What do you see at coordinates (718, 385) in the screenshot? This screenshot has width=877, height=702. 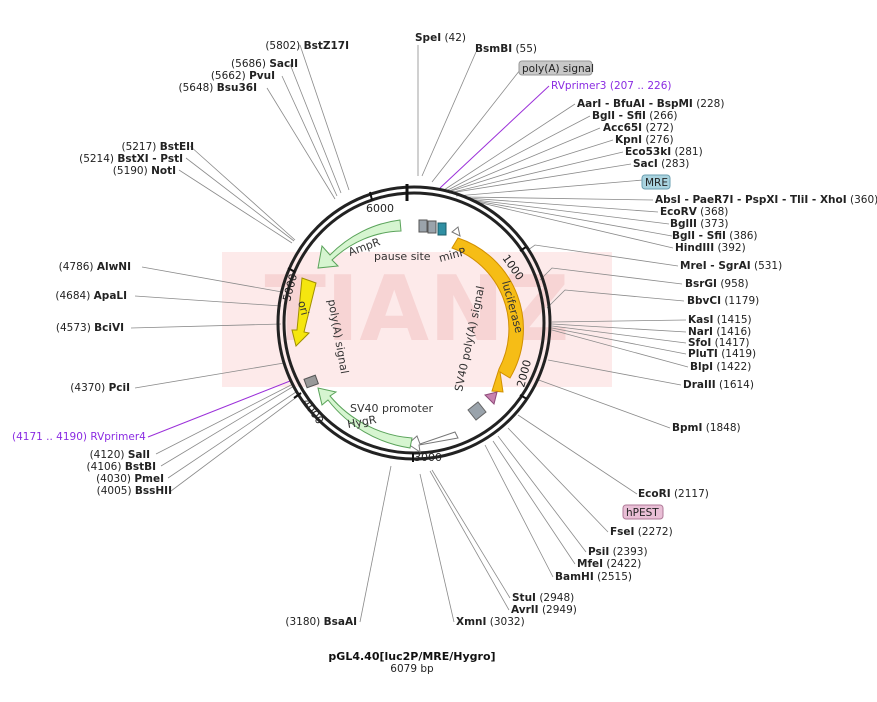 I see `site-label-right: DraIII (1614)` at bounding box center [718, 385].